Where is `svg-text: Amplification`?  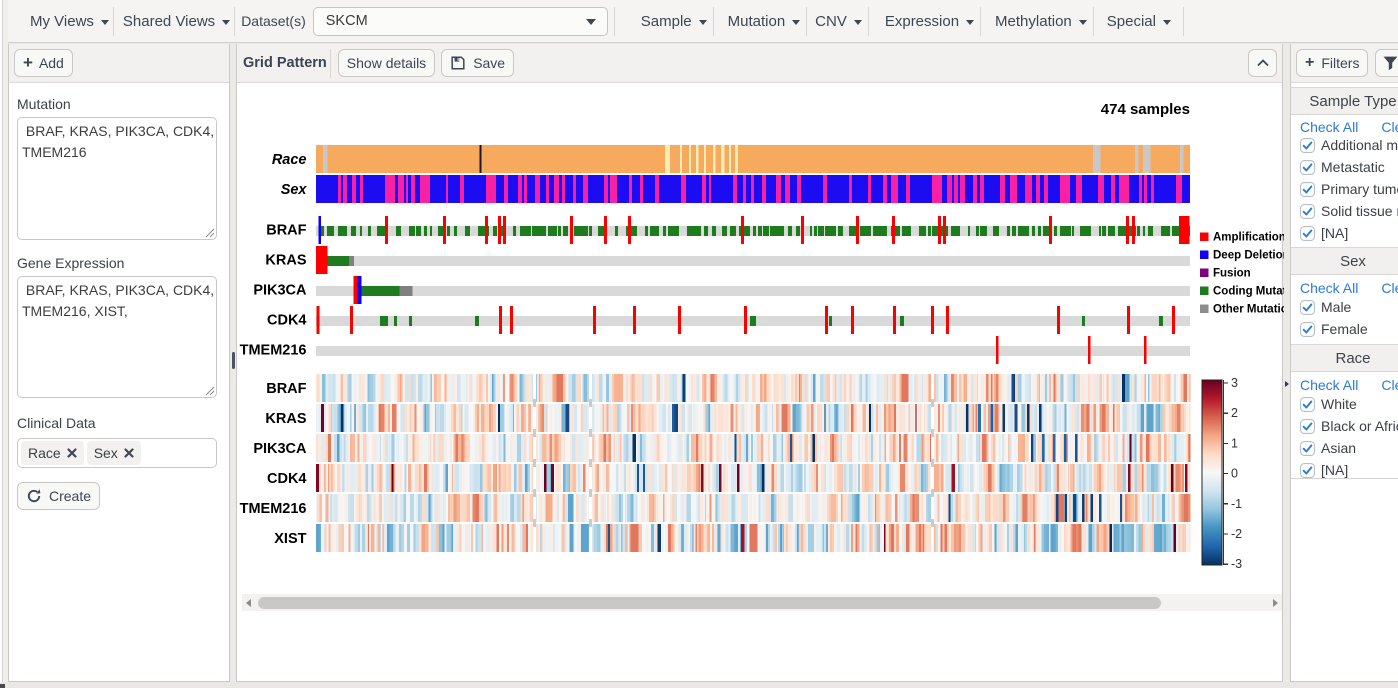
svg-text: Amplification is located at coordinates (1248, 238).